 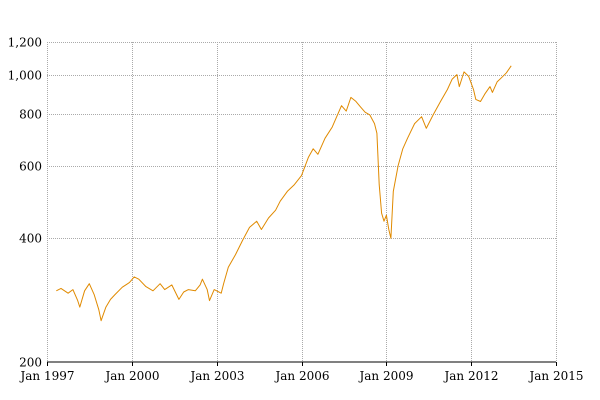 What do you see at coordinates (25, 203) in the screenshot?
I see `y-axis-ticks: 200 400 600 800 1,000 1,200` at bounding box center [25, 203].